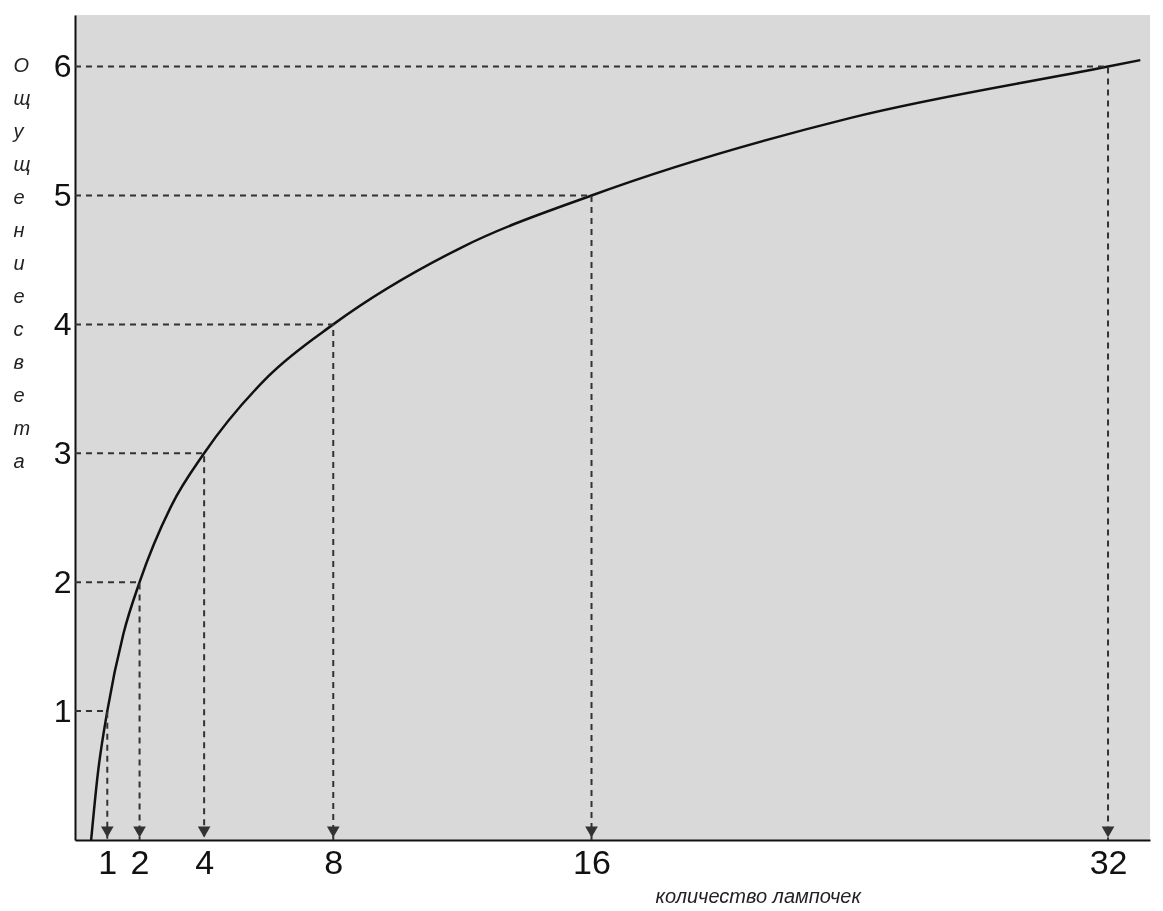 The width and height of the screenshot is (1163, 911). Describe the element at coordinates (62, 323) in the screenshot. I see `y-tick-label: 4` at that location.